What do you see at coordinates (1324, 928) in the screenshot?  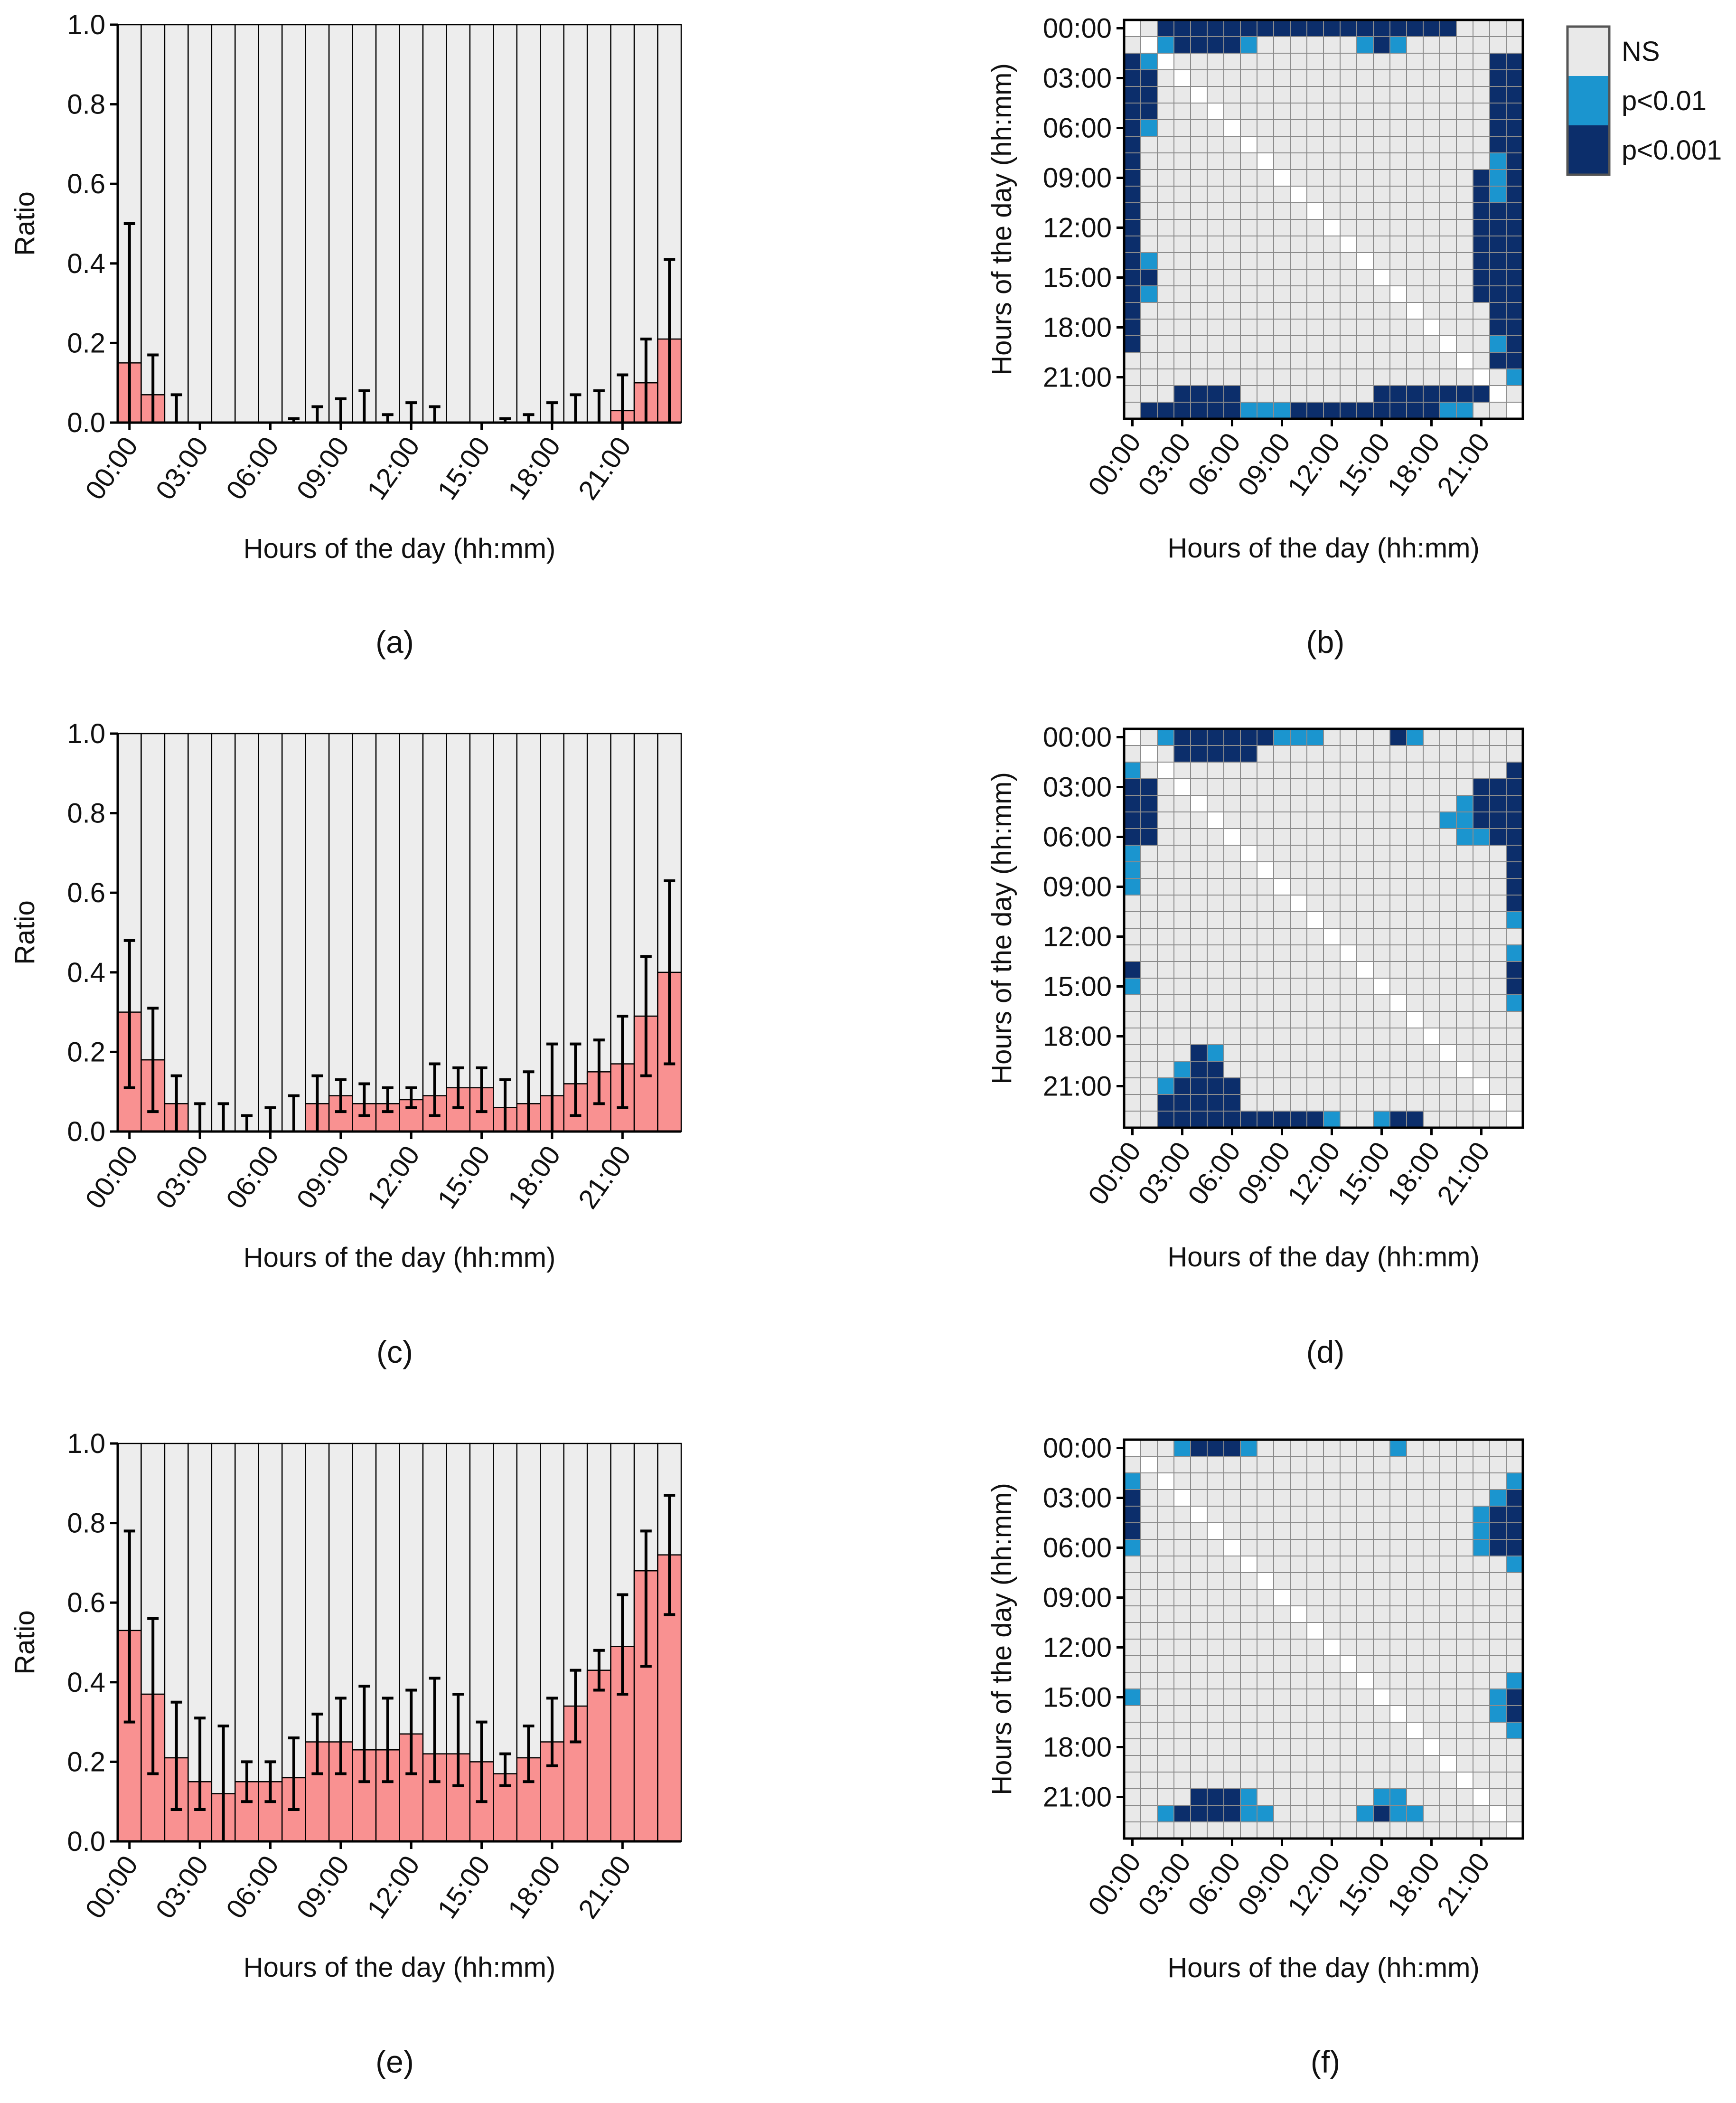 I see `heatmap-frame` at bounding box center [1324, 928].